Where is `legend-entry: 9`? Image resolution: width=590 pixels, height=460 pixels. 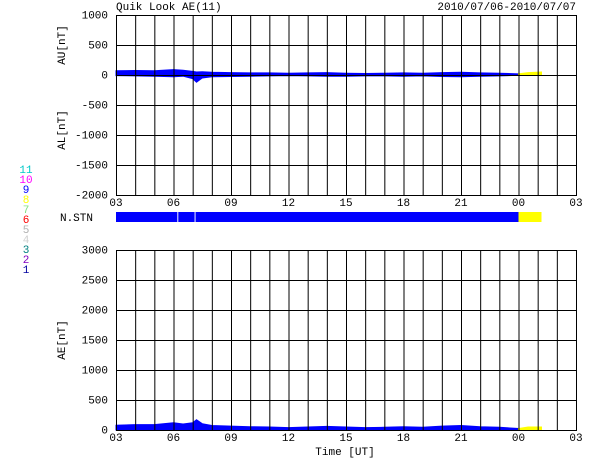
legend-entry: 9 is located at coordinates (26, 191).